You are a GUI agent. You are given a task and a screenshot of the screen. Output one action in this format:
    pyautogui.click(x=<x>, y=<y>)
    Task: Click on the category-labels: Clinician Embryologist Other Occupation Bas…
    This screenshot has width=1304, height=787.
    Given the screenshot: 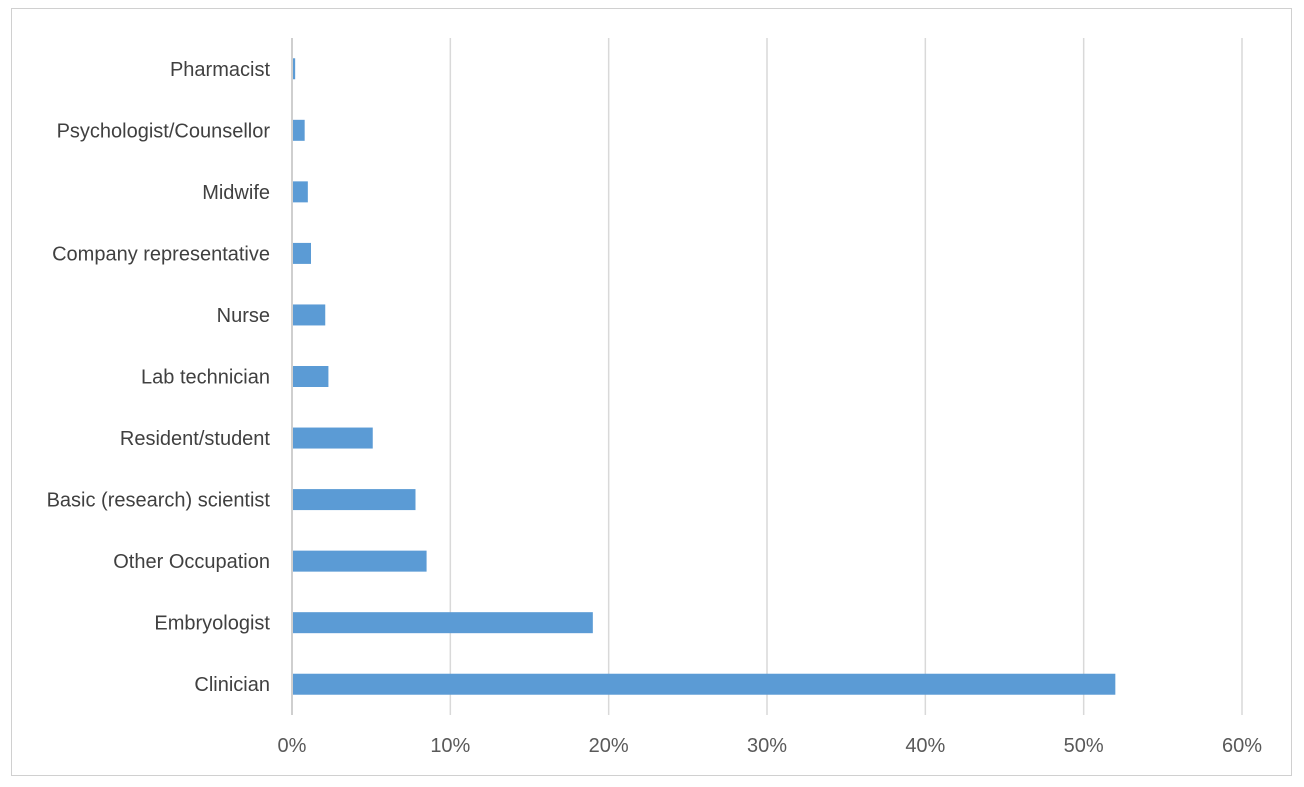 What is the action you would take?
    pyautogui.click(x=159, y=377)
    